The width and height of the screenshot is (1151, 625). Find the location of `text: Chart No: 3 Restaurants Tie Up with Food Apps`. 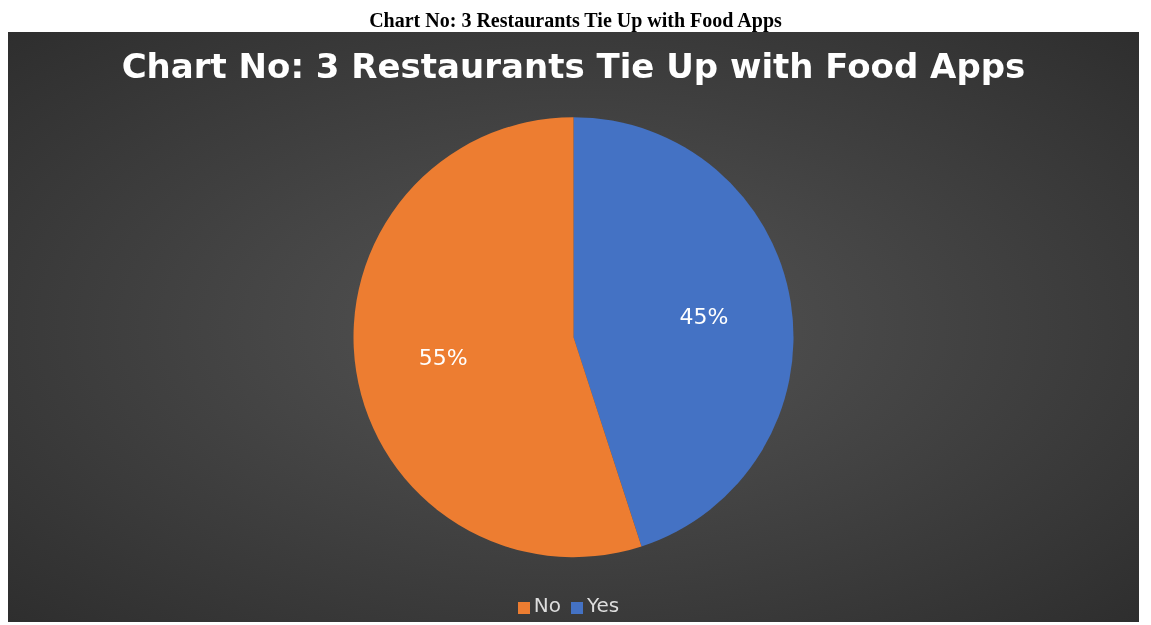

text: Chart No: 3 Restaurants Tie Up with Food Apps is located at coordinates (575, 20).